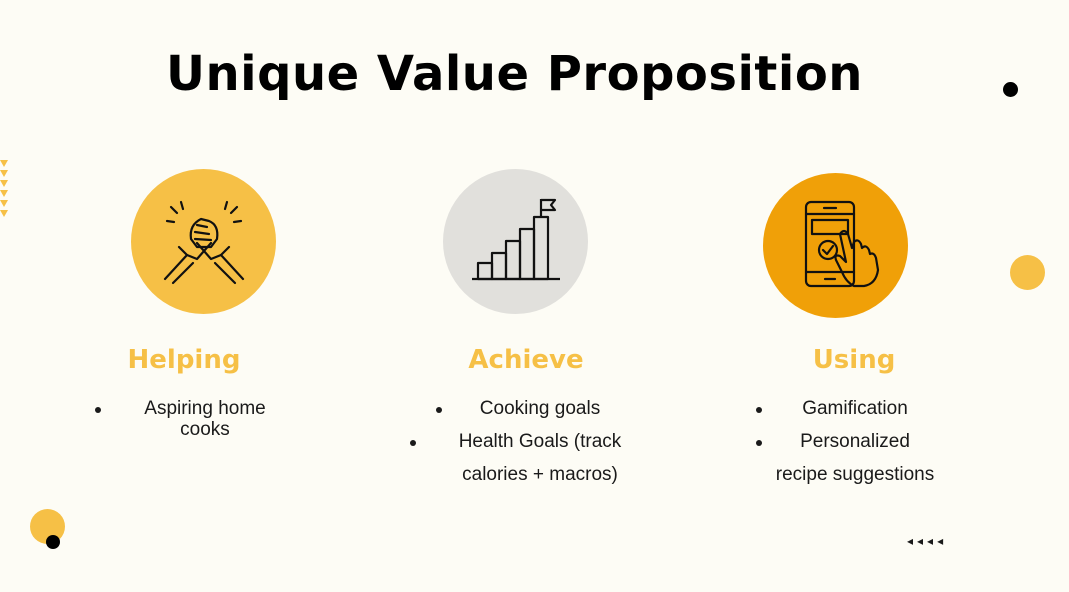 This screenshot has height=592, width=1069. What do you see at coordinates (841, 243) in the screenshot?
I see `phone-tap-icon` at bounding box center [841, 243].